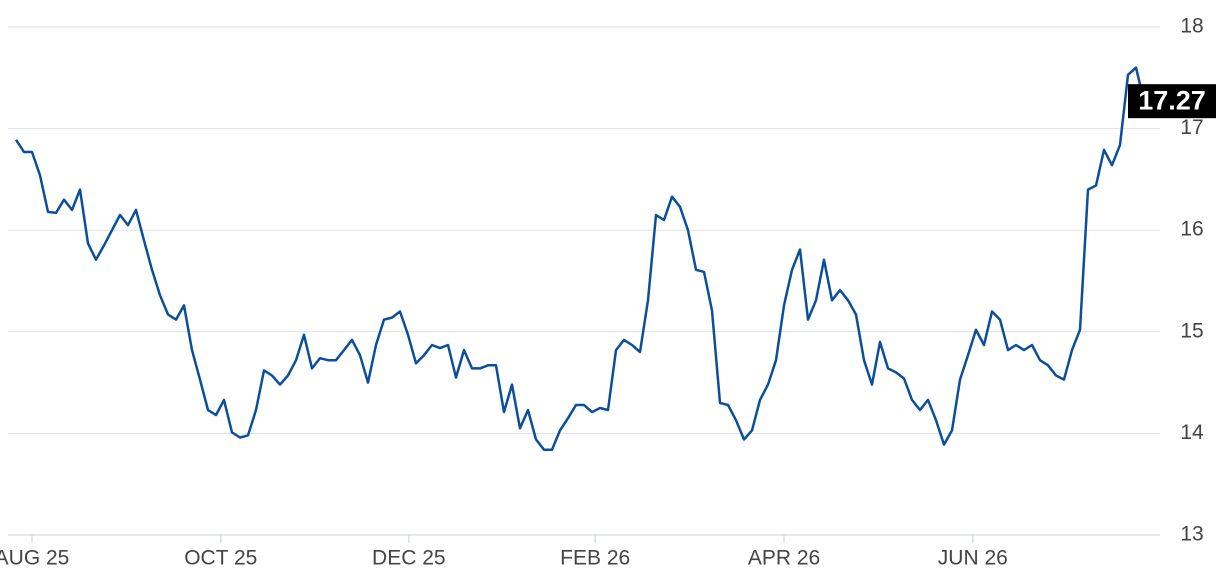  I want to click on x-tick-label: OCT 25, so click(220, 558).